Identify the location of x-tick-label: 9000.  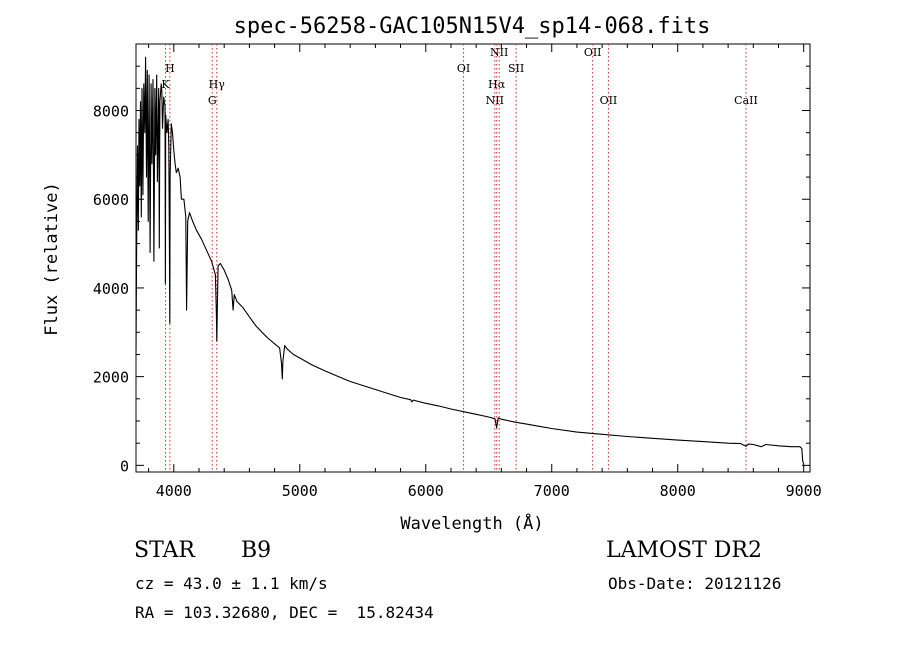
(804, 491).